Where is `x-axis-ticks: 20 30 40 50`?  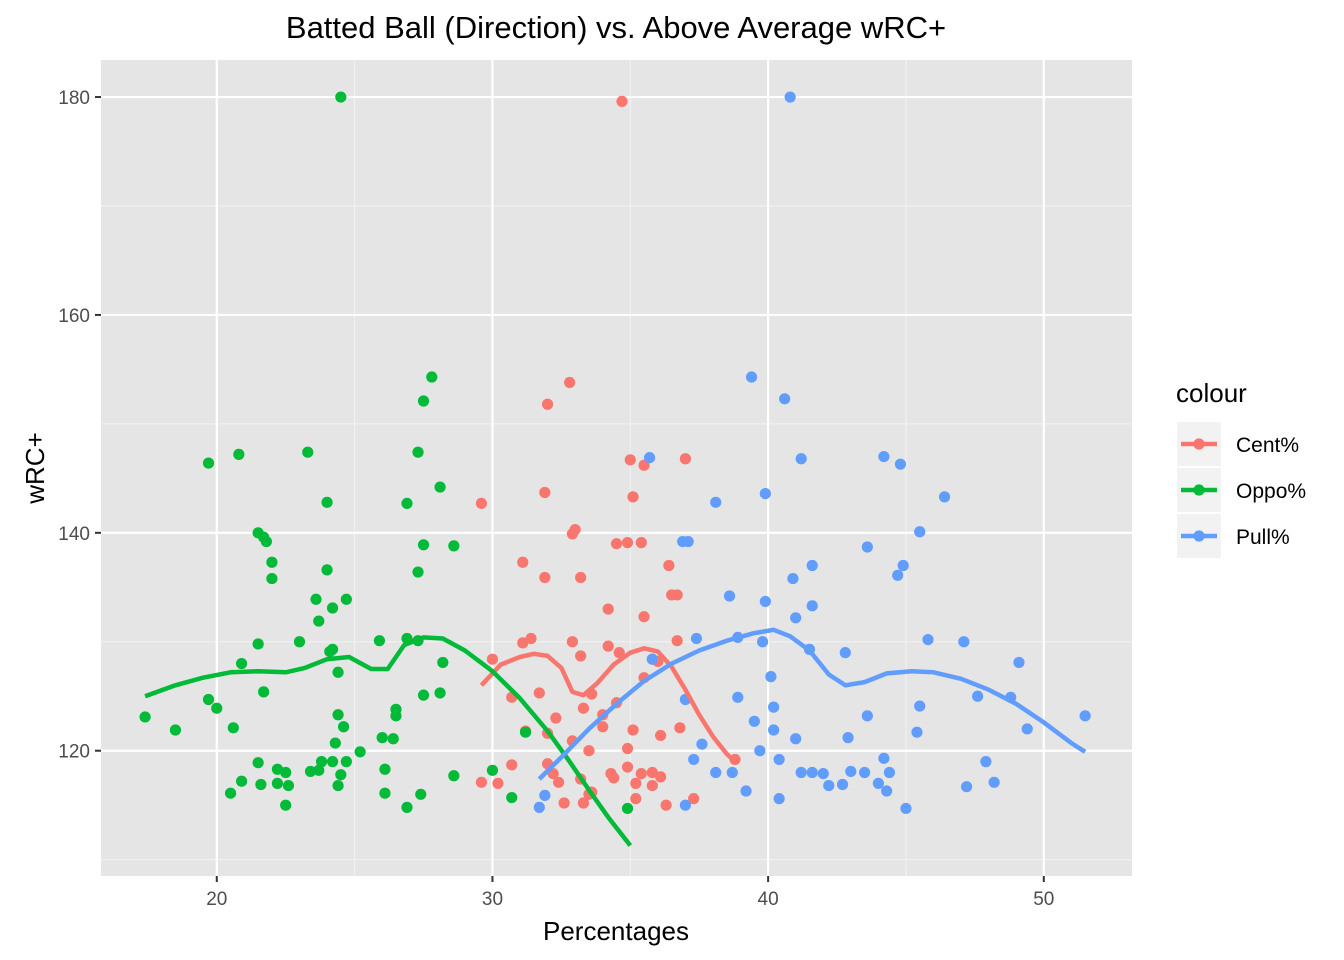
x-axis-ticks: 20 30 40 50 is located at coordinates (630, 893).